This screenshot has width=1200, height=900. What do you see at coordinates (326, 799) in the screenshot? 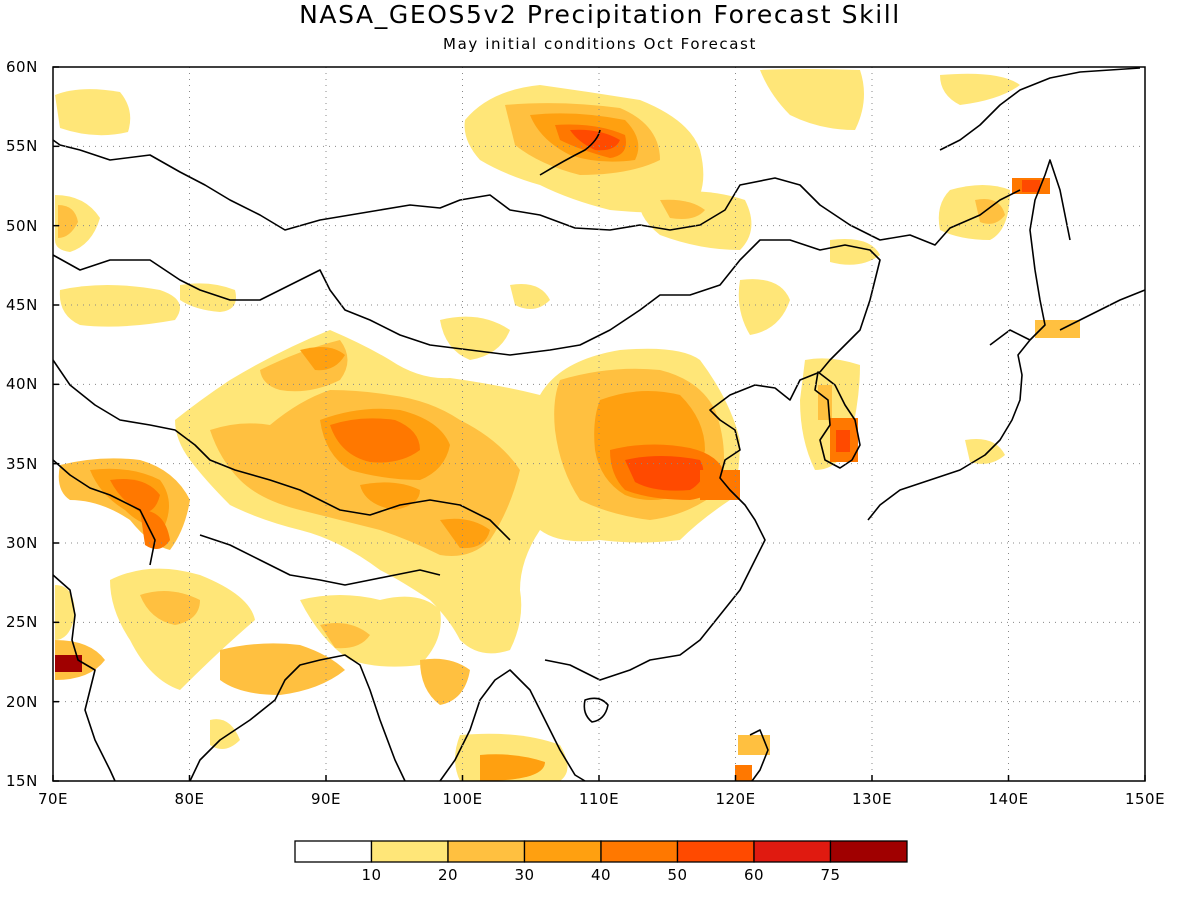
I see `lon-label: 90E` at bounding box center [326, 799].